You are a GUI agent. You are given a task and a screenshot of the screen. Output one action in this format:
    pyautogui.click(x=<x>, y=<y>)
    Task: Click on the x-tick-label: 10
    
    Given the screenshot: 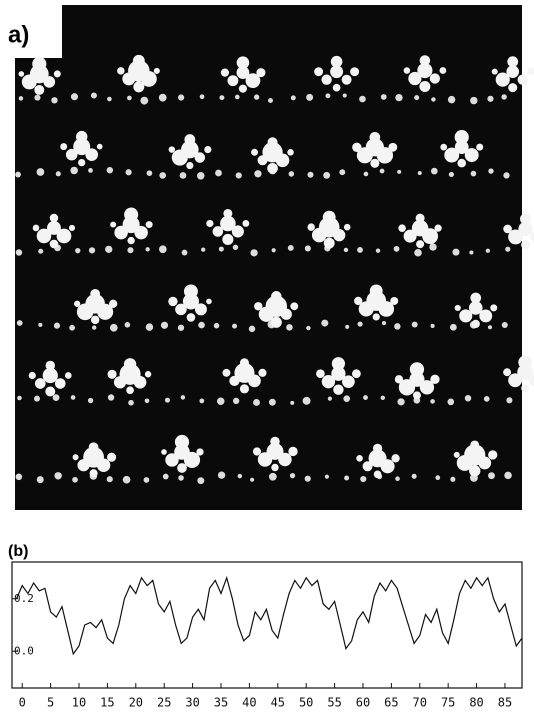 What is the action you would take?
    pyautogui.click(x=79, y=703)
    